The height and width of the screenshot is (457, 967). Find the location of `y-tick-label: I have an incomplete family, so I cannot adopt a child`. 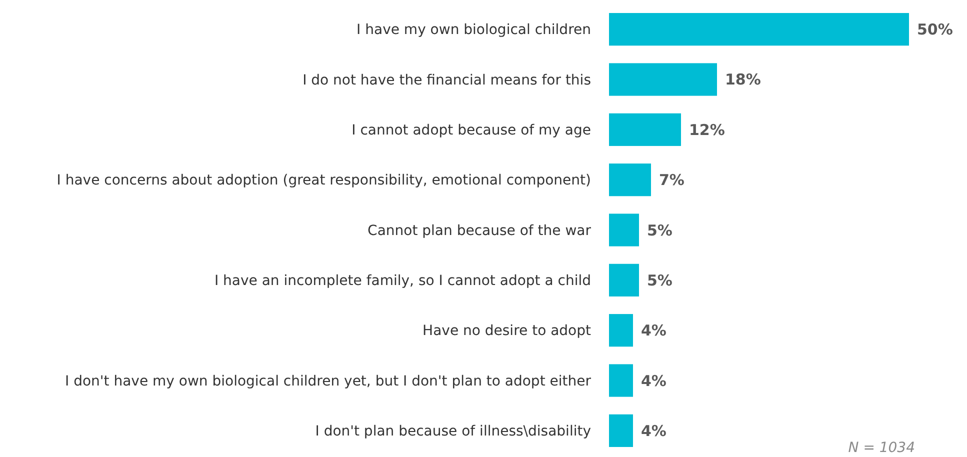

y-tick-label: I have an incomplete family, so I cannot adopt a child is located at coordinates (402, 281).